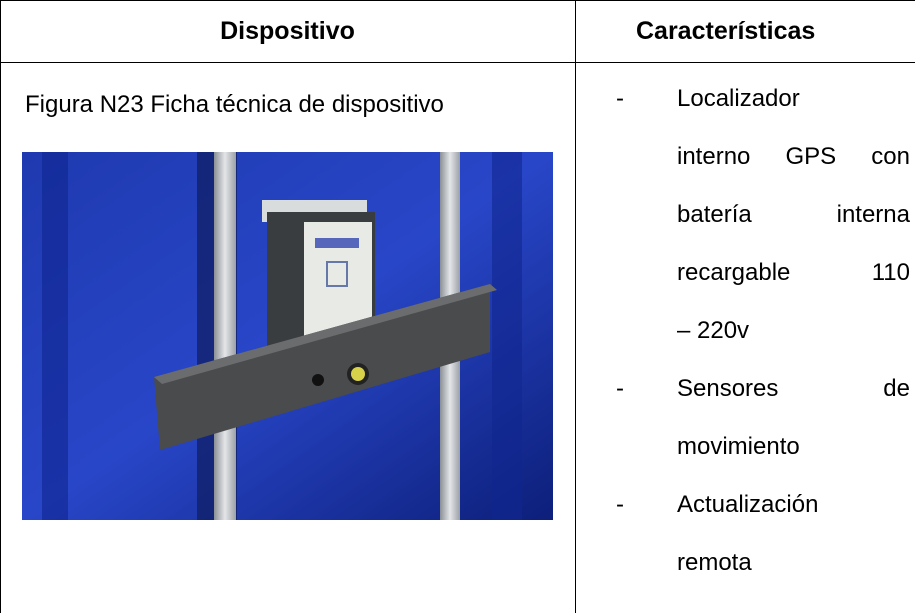 The height and width of the screenshot is (613, 915). Describe the element at coordinates (738, 446) in the screenshot. I see `feature-text: movimiento` at that location.